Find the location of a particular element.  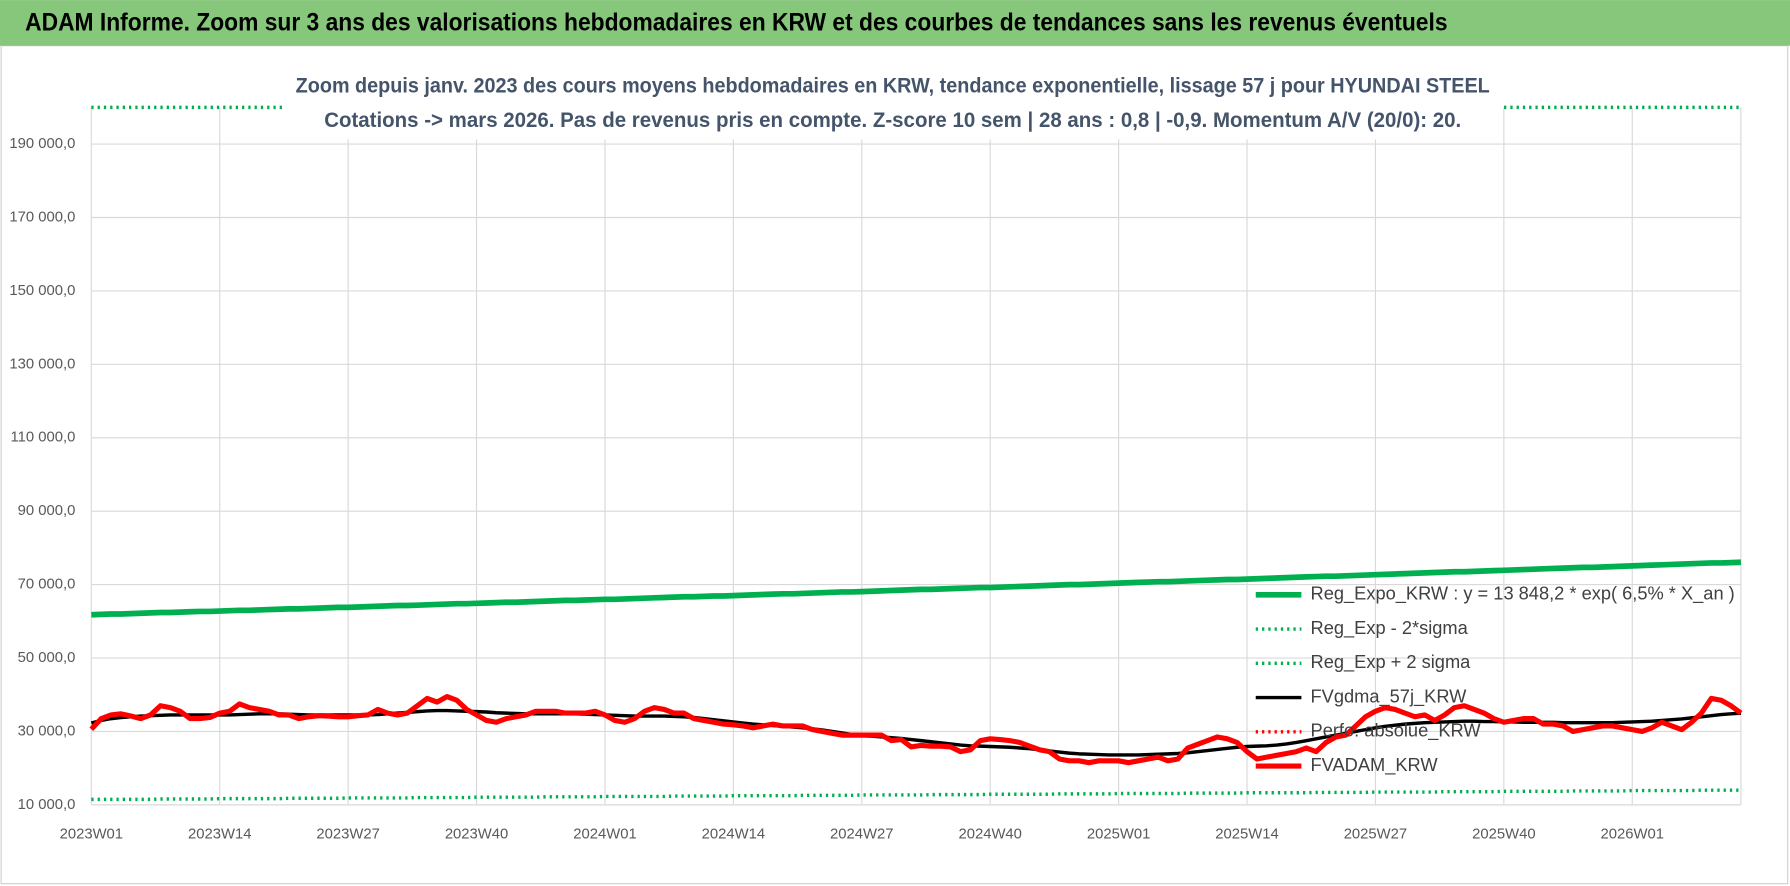

legend-label: Reg_Exp + 2 sigma is located at coordinates (1391, 662).